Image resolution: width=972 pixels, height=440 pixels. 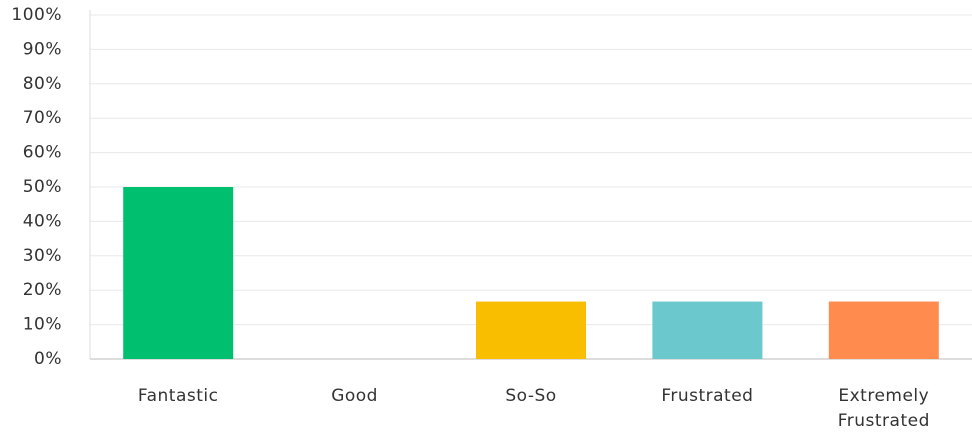 What do you see at coordinates (36, 15) in the screenshot?
I see `y-tick-label: 100%` at bounding box center [36, 15].